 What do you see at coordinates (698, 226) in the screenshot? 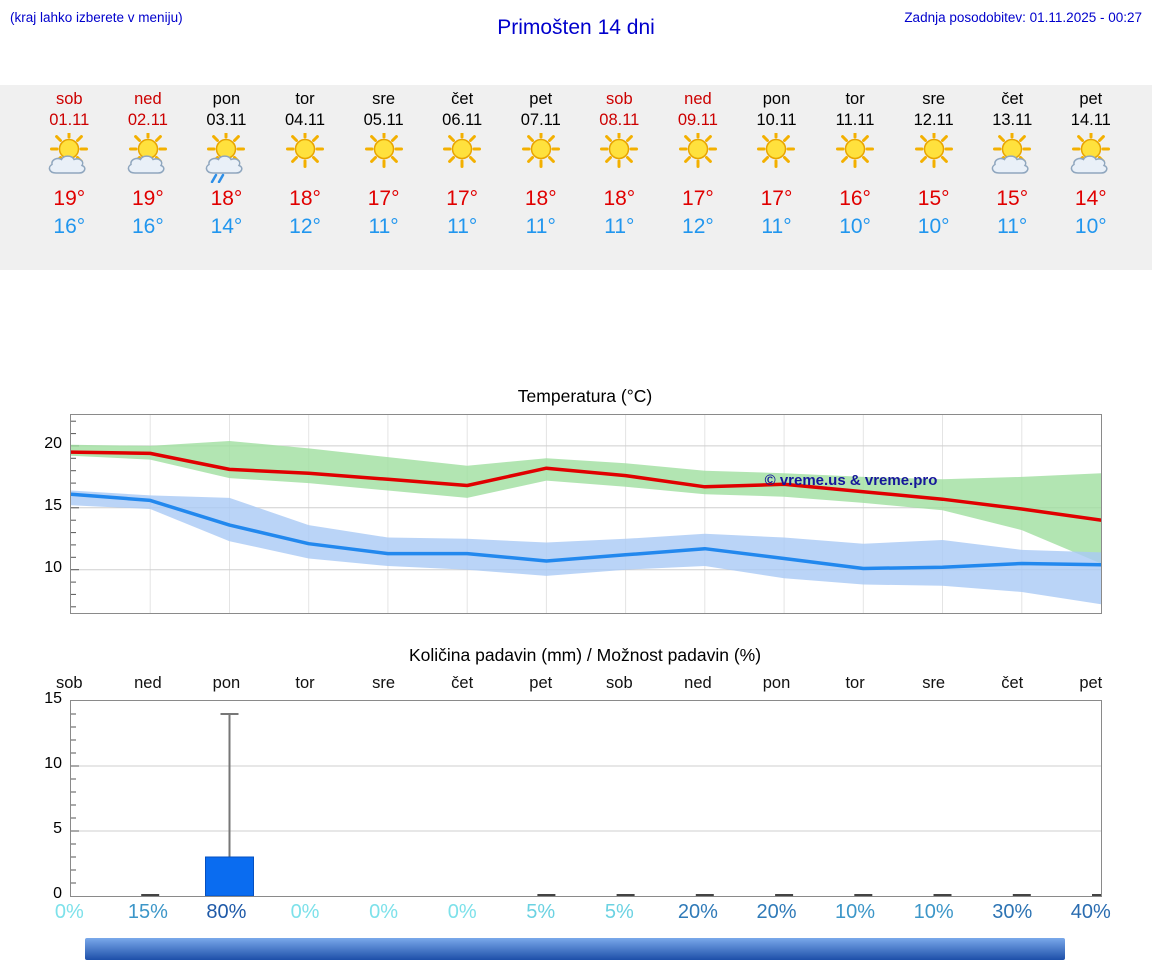
I see `day-low-temp: 12°` at bounding box center [698, 226].